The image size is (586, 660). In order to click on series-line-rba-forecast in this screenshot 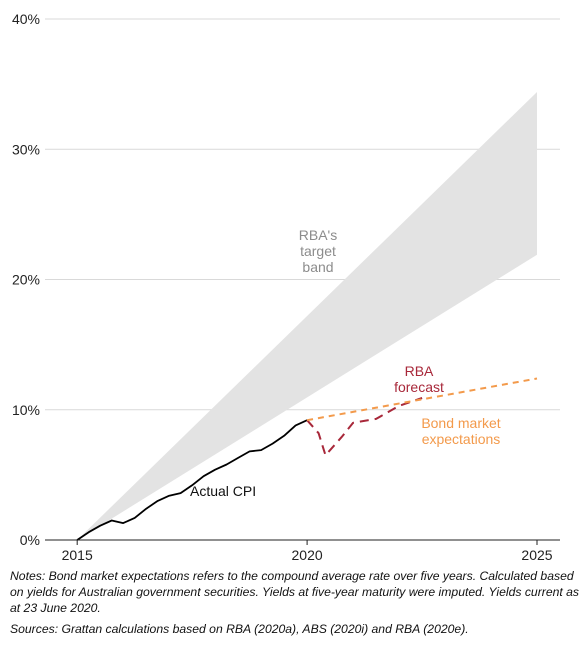, I will do `click(364, 427)`.